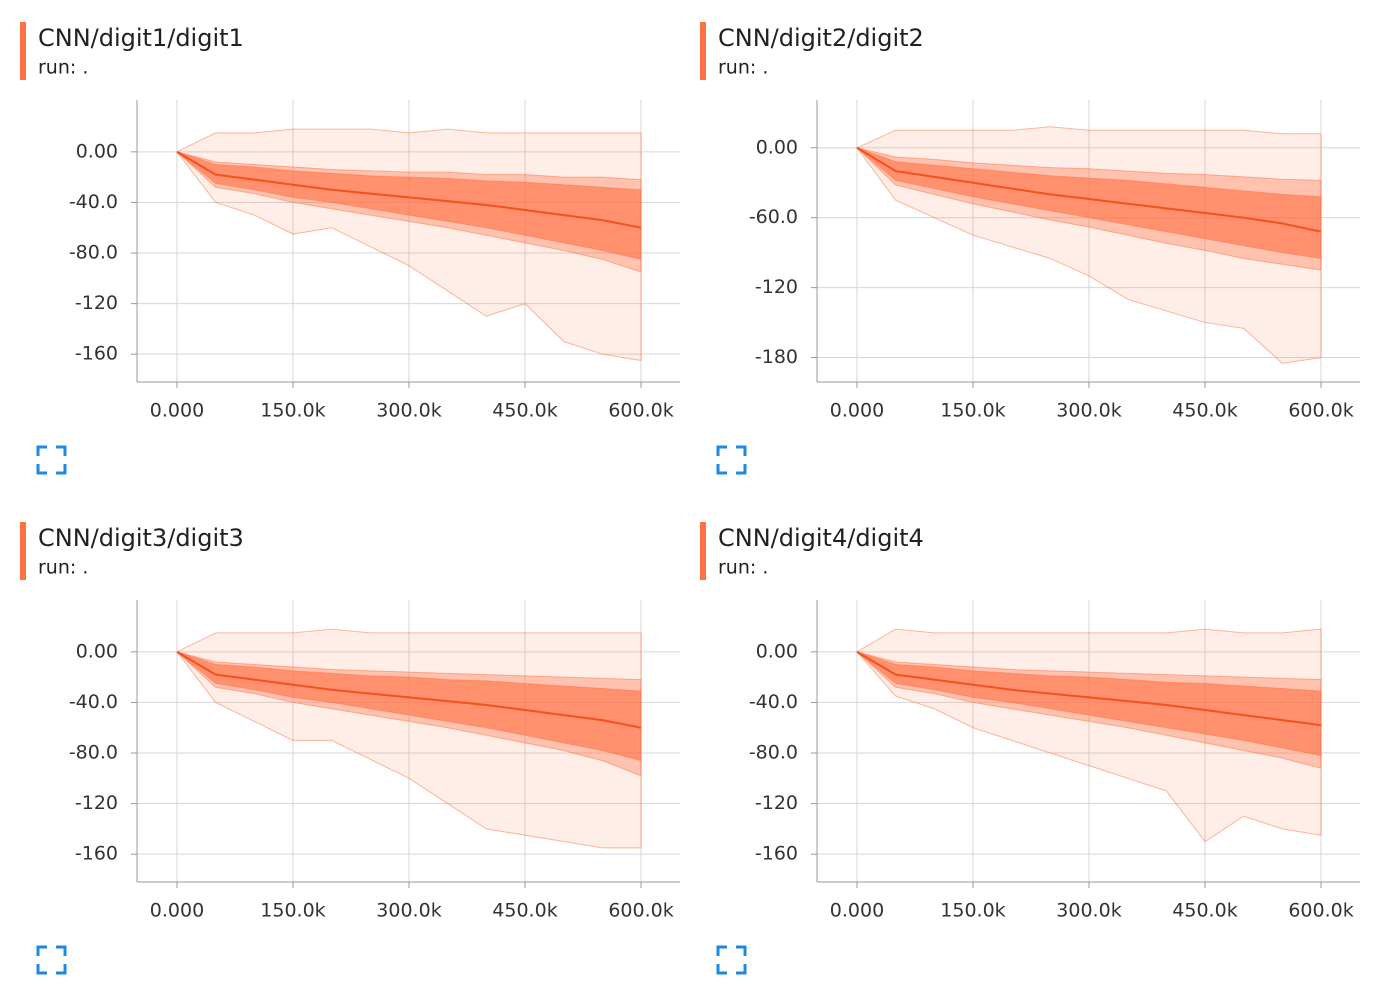 The image size is (1386, 1006). What do you see at coordinates (141, 38) in the screenshot?
I see `chart-title: CNN/digit1/digit1` at bounding box center [141, 38].